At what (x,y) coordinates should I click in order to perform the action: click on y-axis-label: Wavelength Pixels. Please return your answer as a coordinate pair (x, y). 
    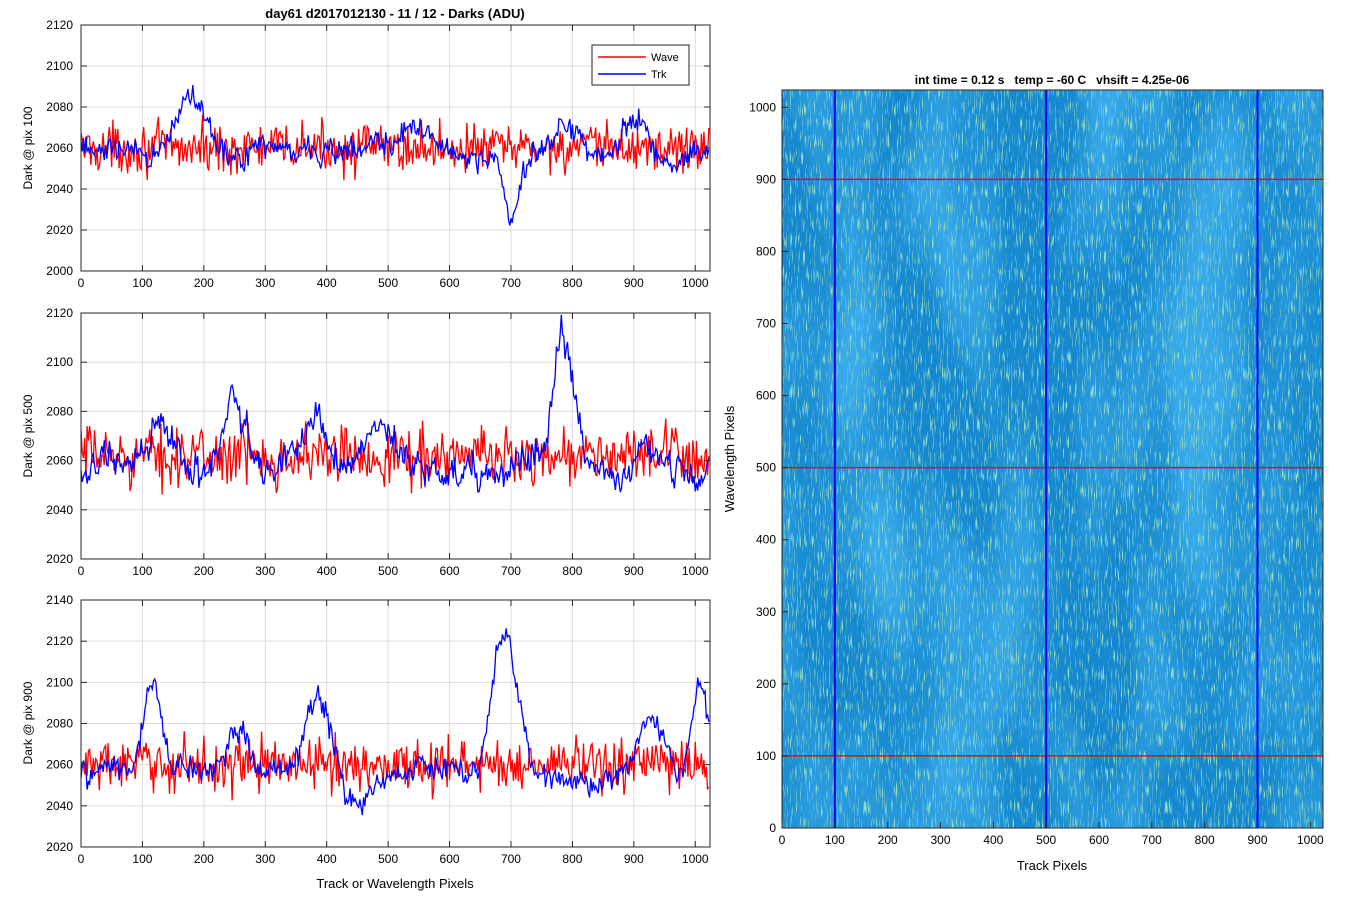
    Looking at the image, I should click on (729, 458).